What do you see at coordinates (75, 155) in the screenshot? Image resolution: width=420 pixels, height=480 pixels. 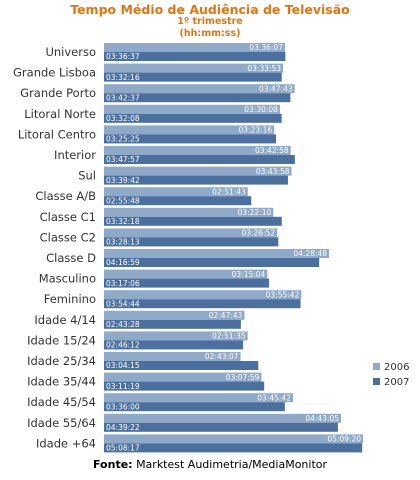 I see `category-label: Interior` at bounding box center [75, 155].